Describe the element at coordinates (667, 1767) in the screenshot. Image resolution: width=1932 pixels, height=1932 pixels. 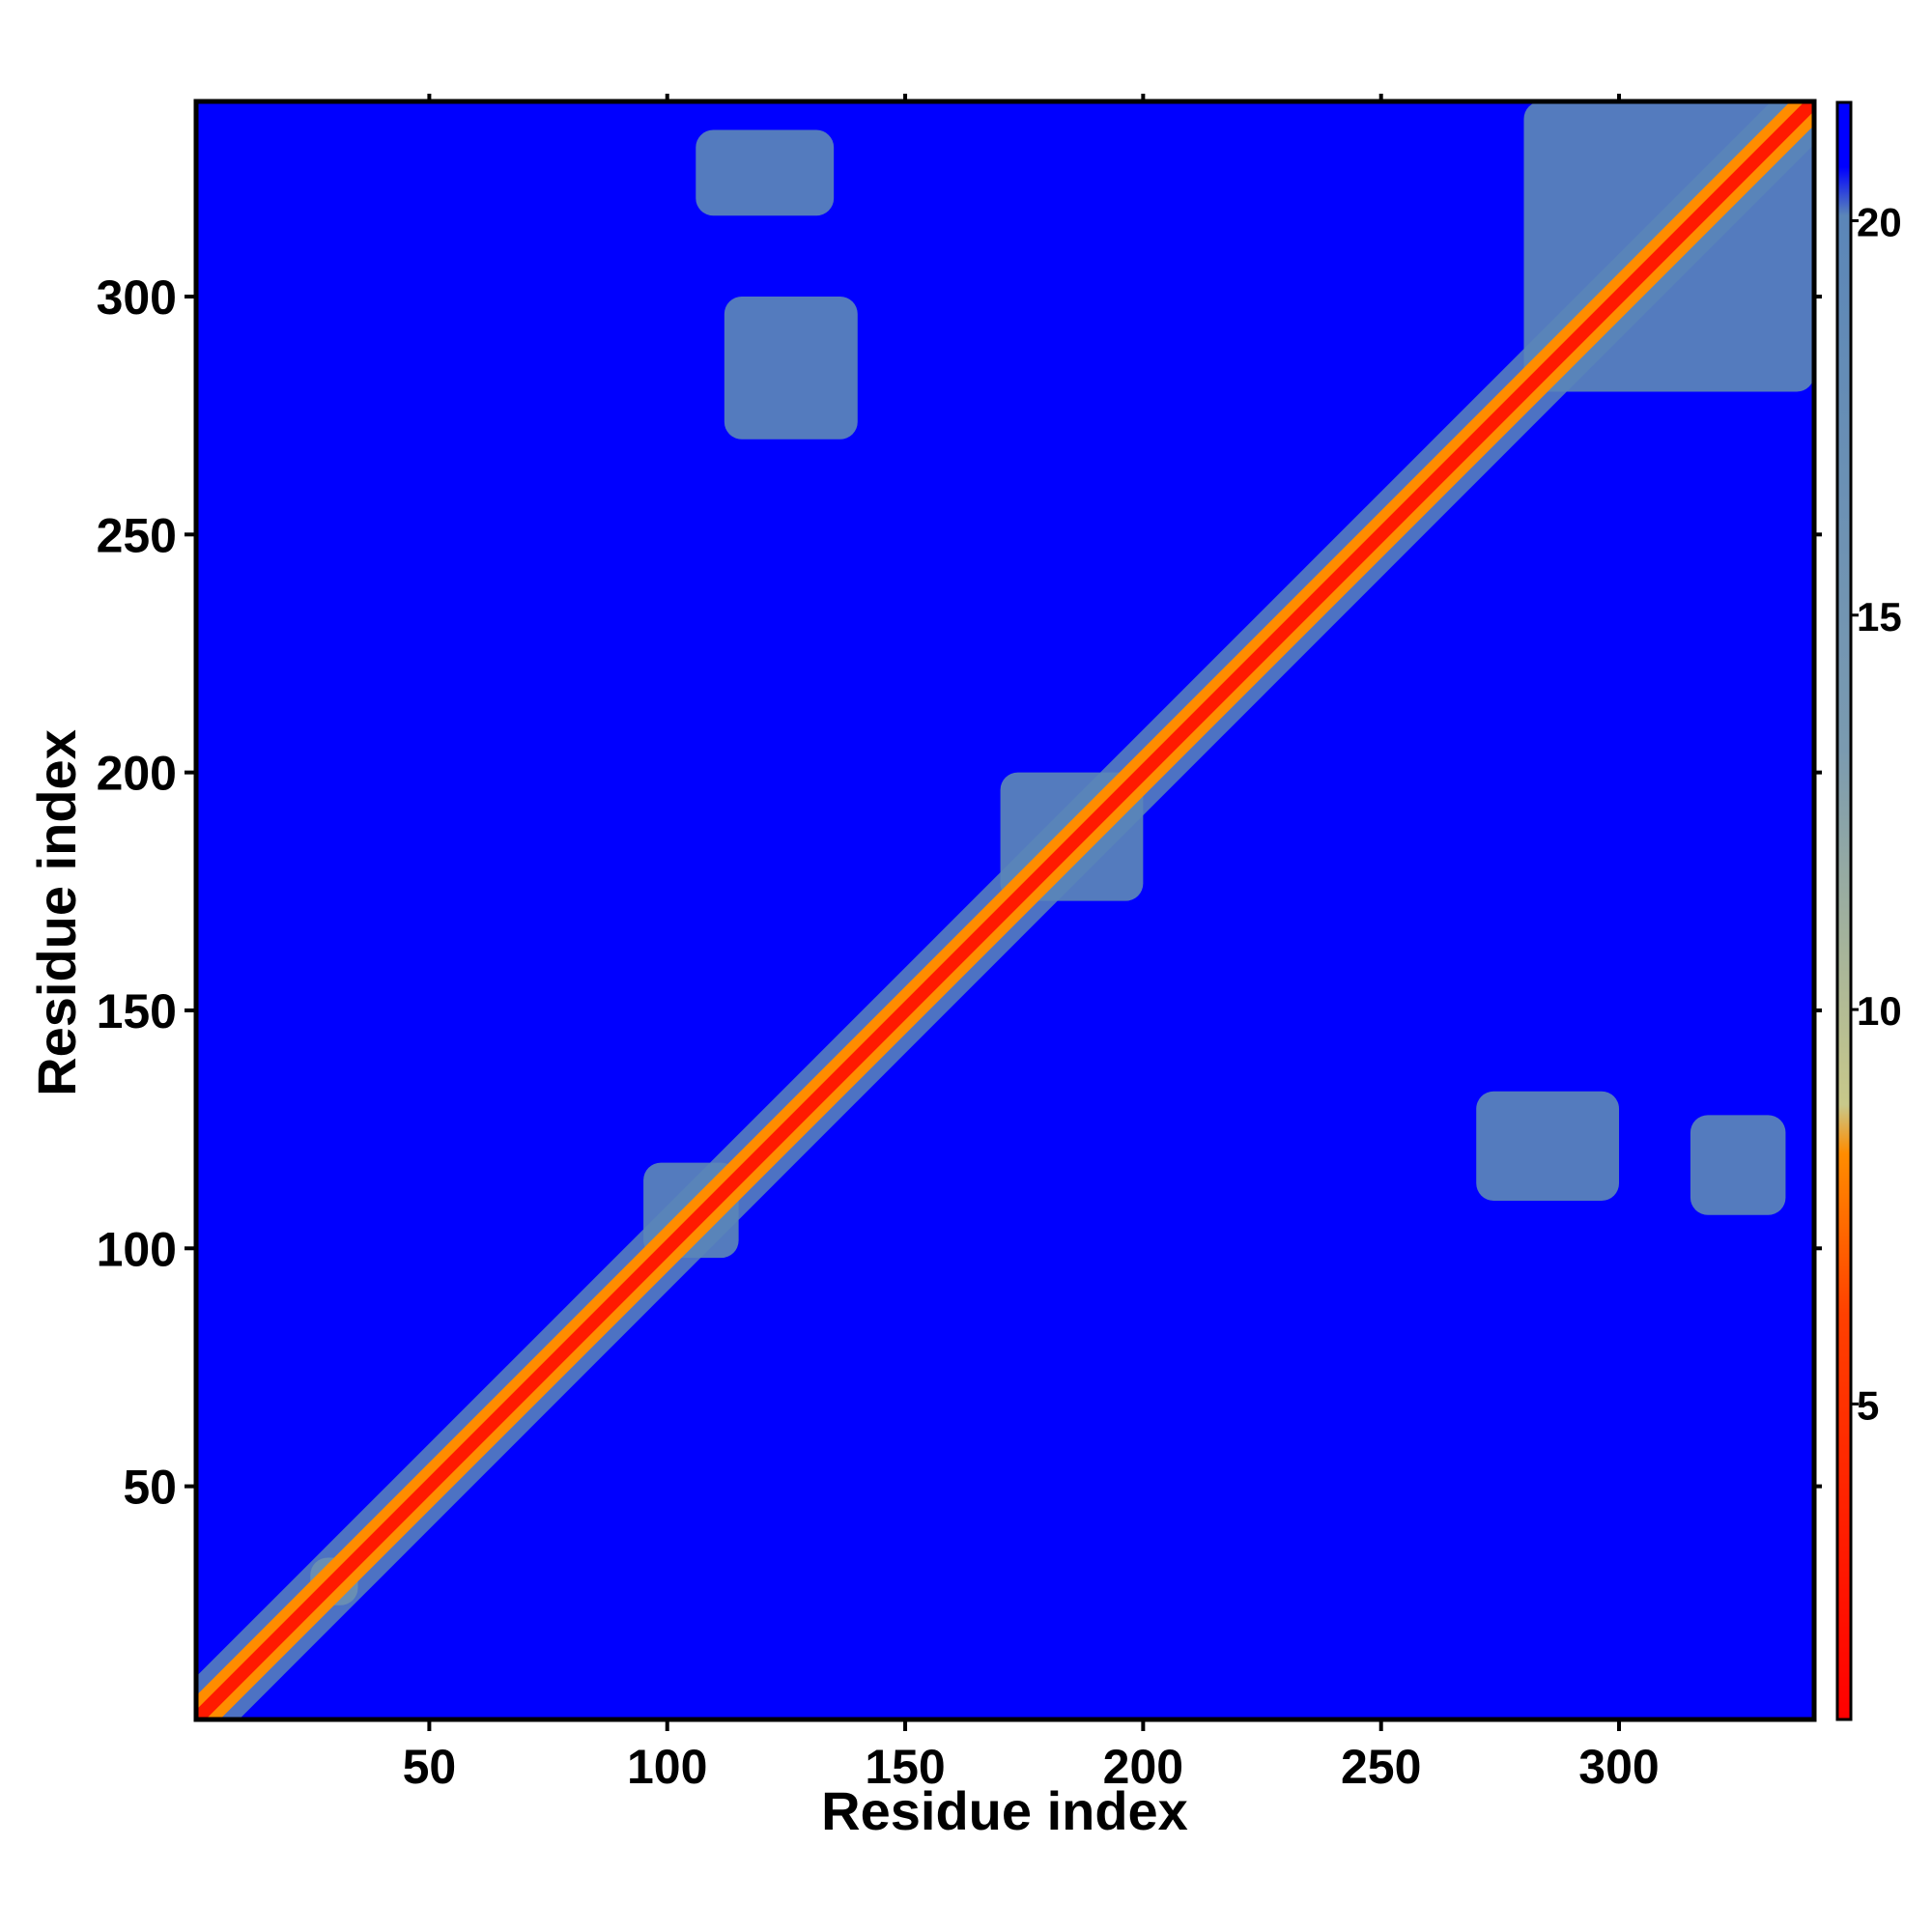
I see `x-tick-label: 100` at that location.